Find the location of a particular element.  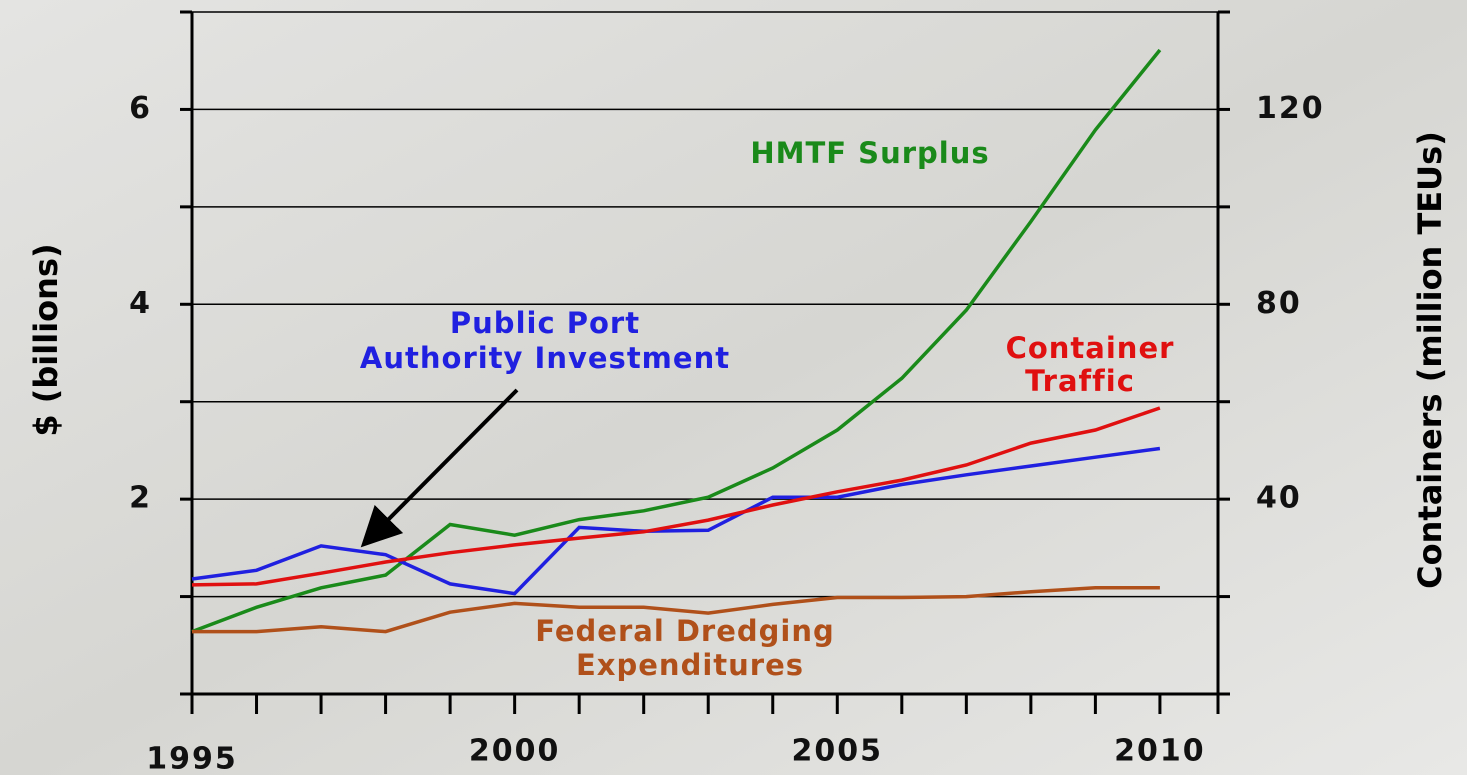

annotation: Federal Dredging is located at coordinates (685, 631).